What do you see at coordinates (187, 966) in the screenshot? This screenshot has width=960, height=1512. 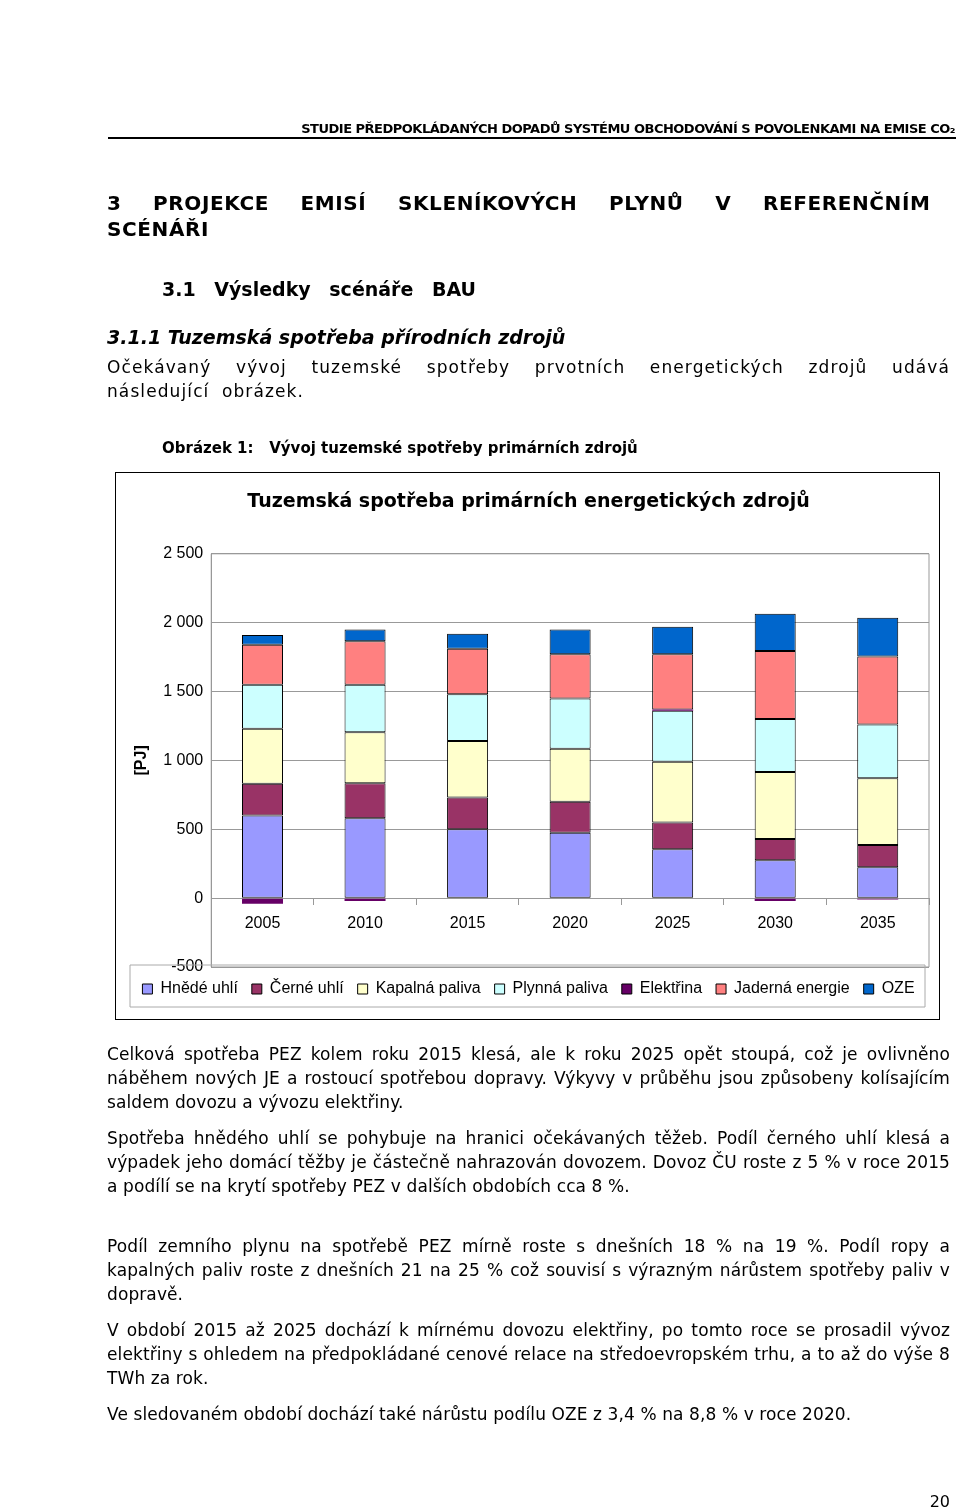 I see `y-tick-label: -500` at bounding box center [187, 966].